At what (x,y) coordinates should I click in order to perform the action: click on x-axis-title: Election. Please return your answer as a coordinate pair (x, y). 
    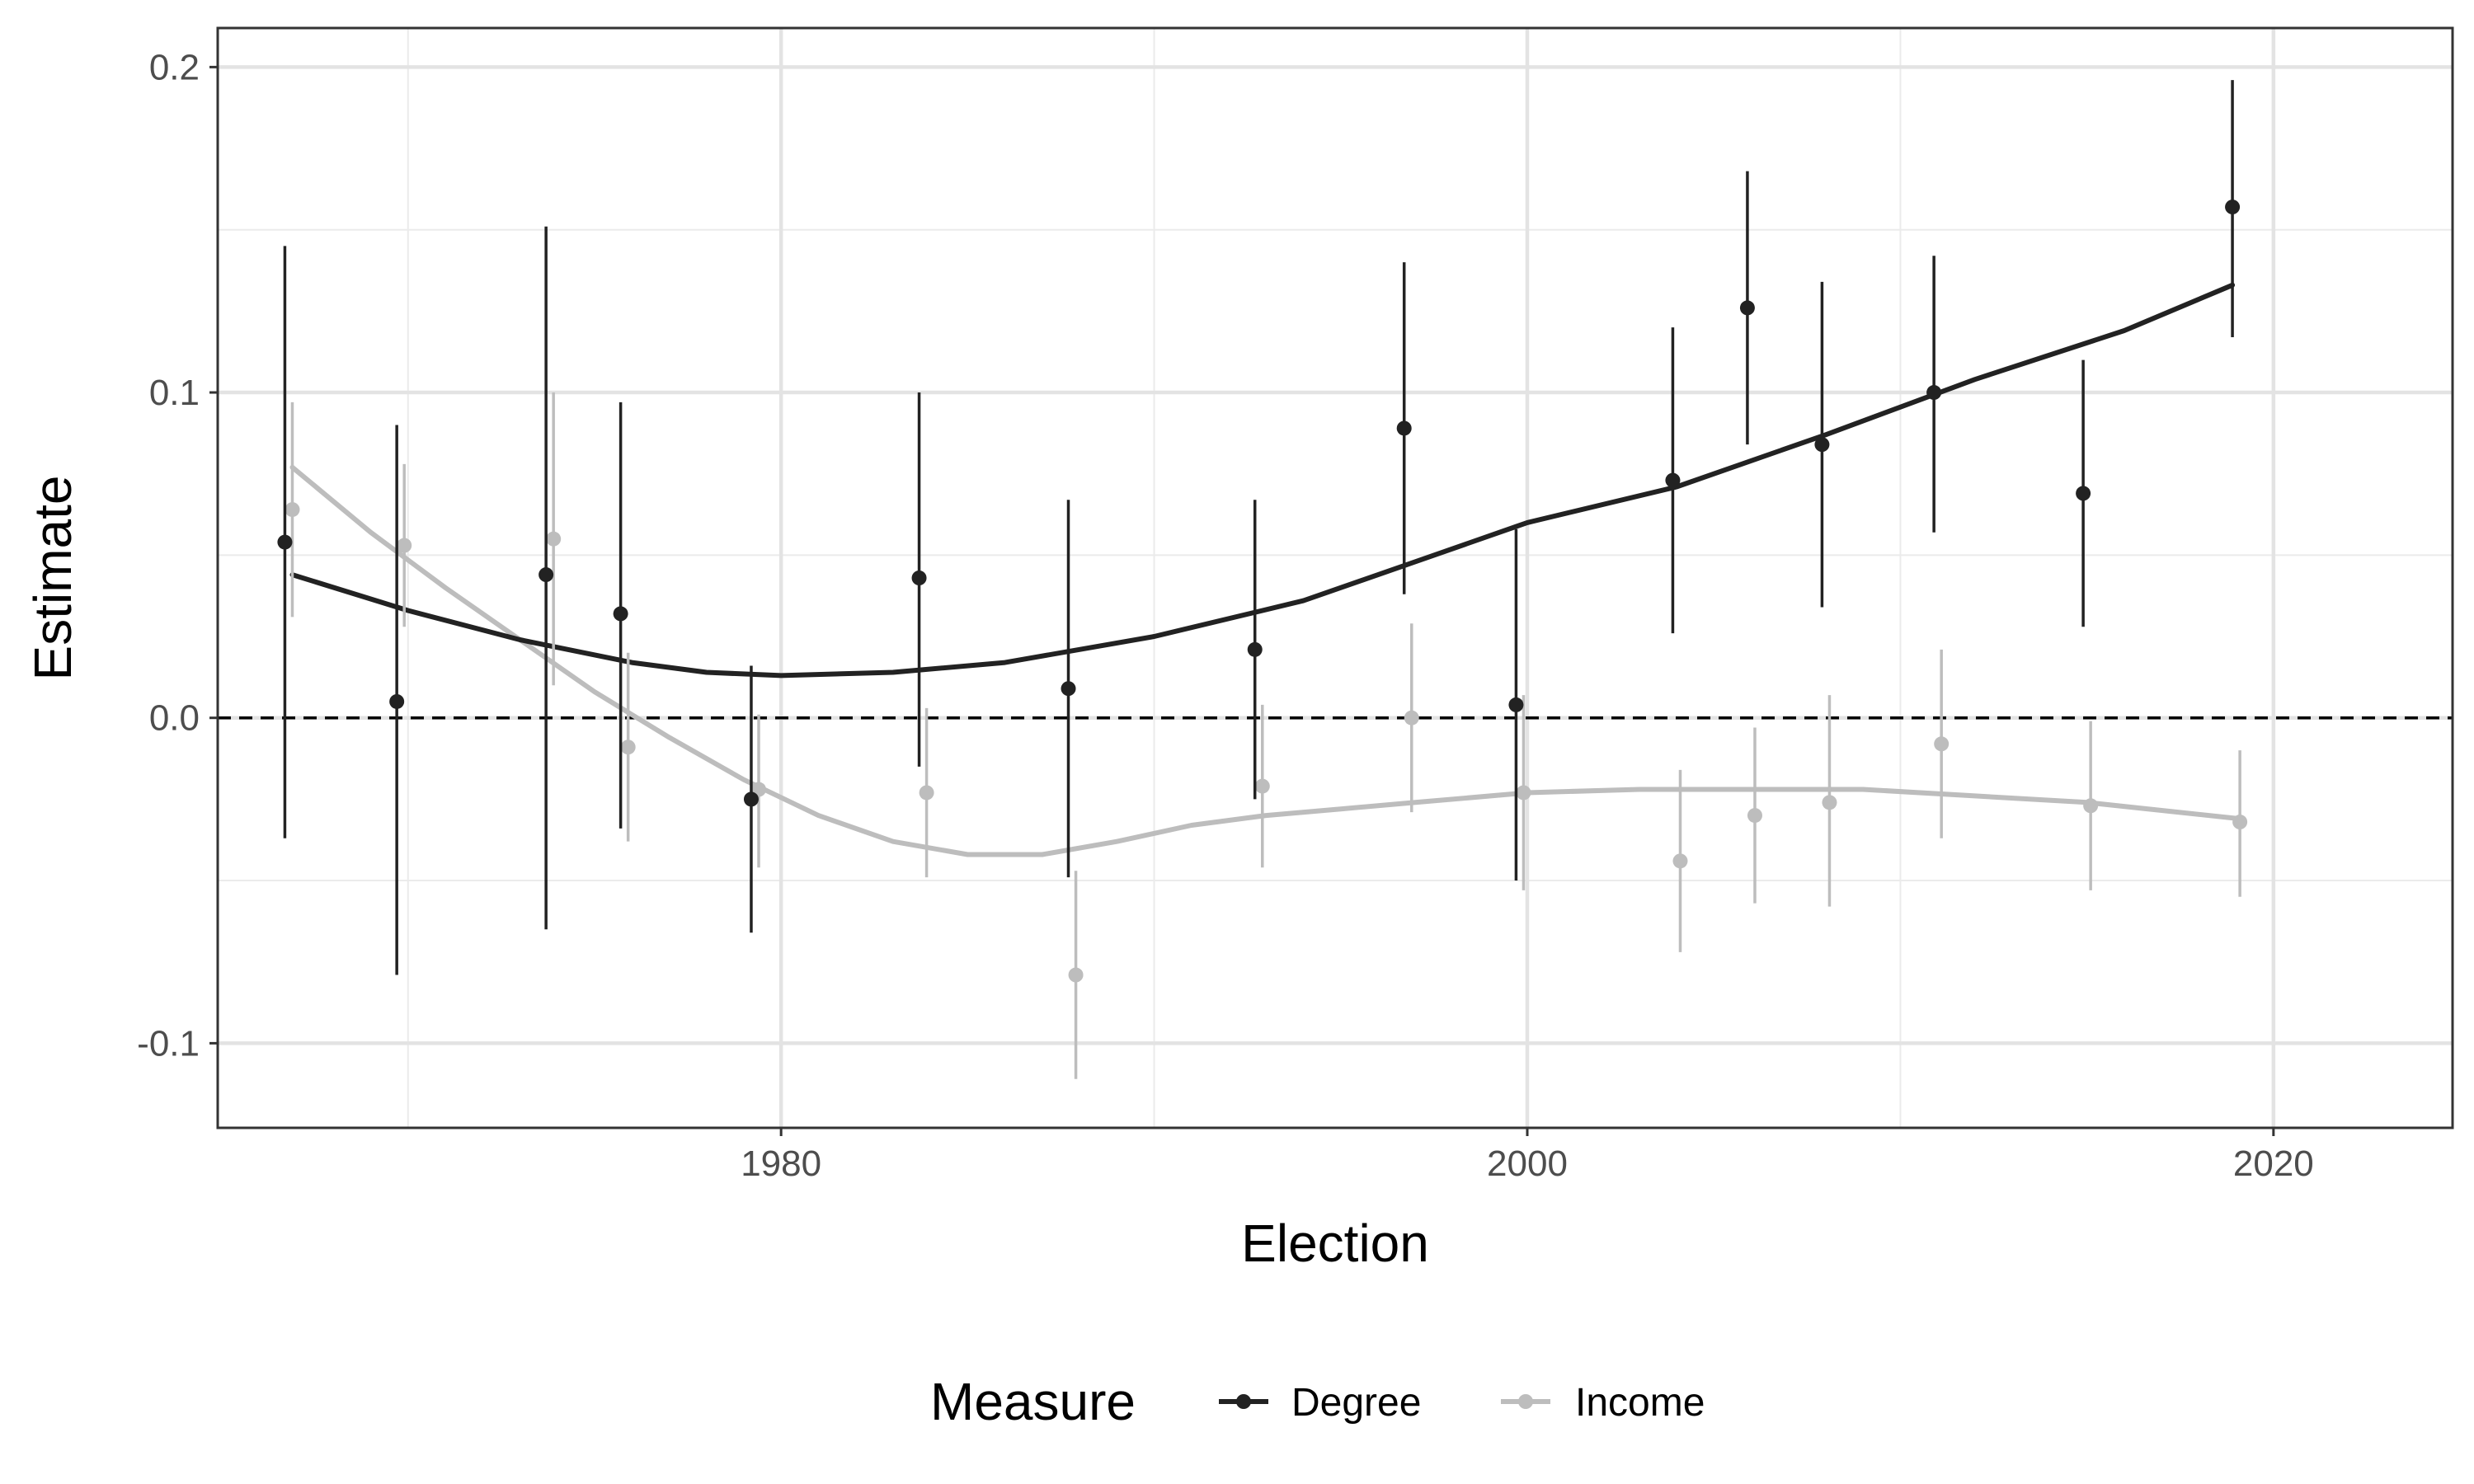
    Looking at the image, I should click on (1335, 1243).